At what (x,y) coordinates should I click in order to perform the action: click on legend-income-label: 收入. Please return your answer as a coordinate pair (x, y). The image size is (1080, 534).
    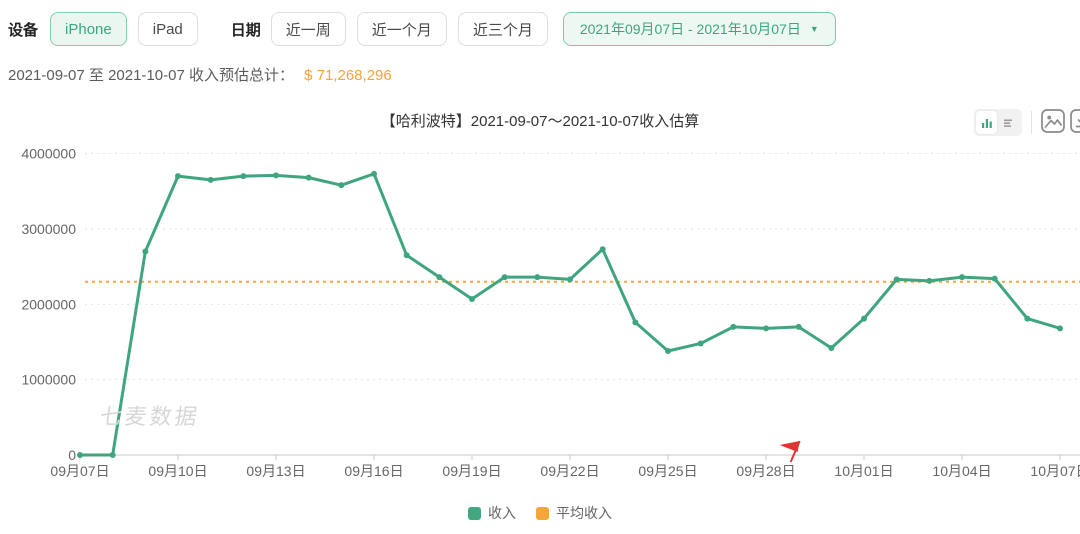
    Looking at the image, I should click on (502, 513).